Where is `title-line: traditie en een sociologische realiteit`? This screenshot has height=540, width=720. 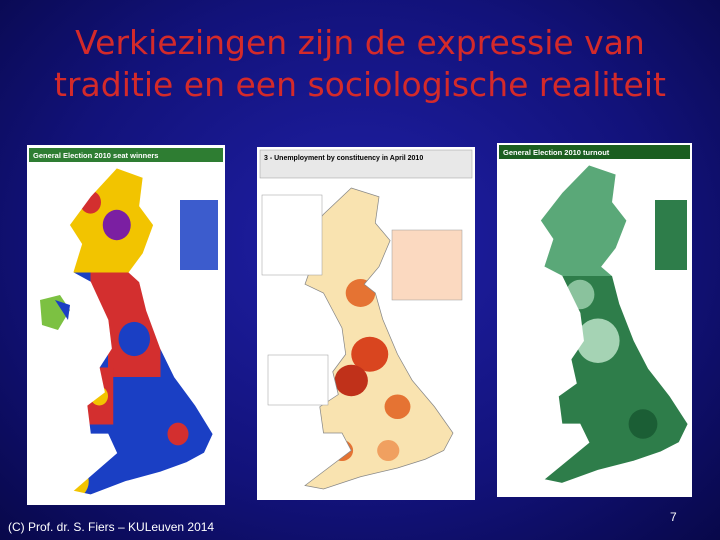
title-line: traditie en een sociologische realiteit is located at coordinates (360, 84).